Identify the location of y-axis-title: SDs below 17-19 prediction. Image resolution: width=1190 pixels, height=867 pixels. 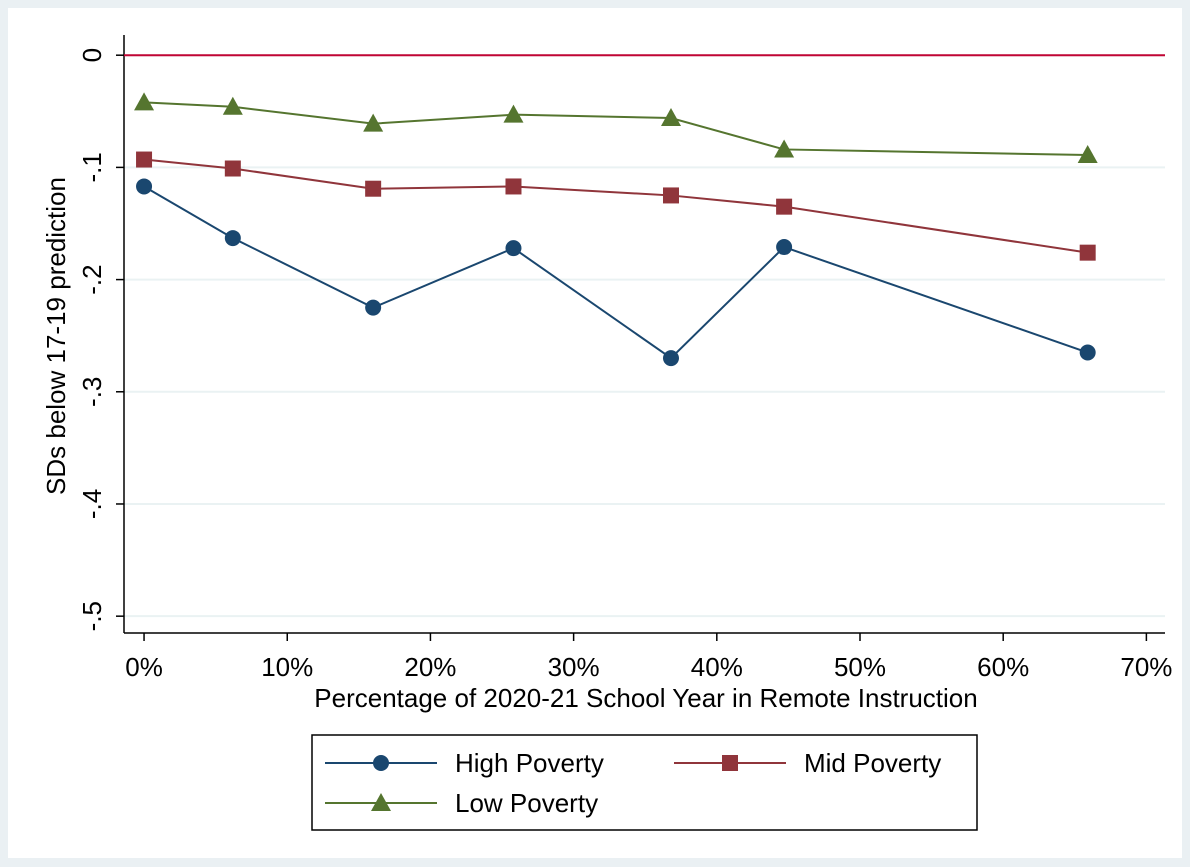
(56, 336).